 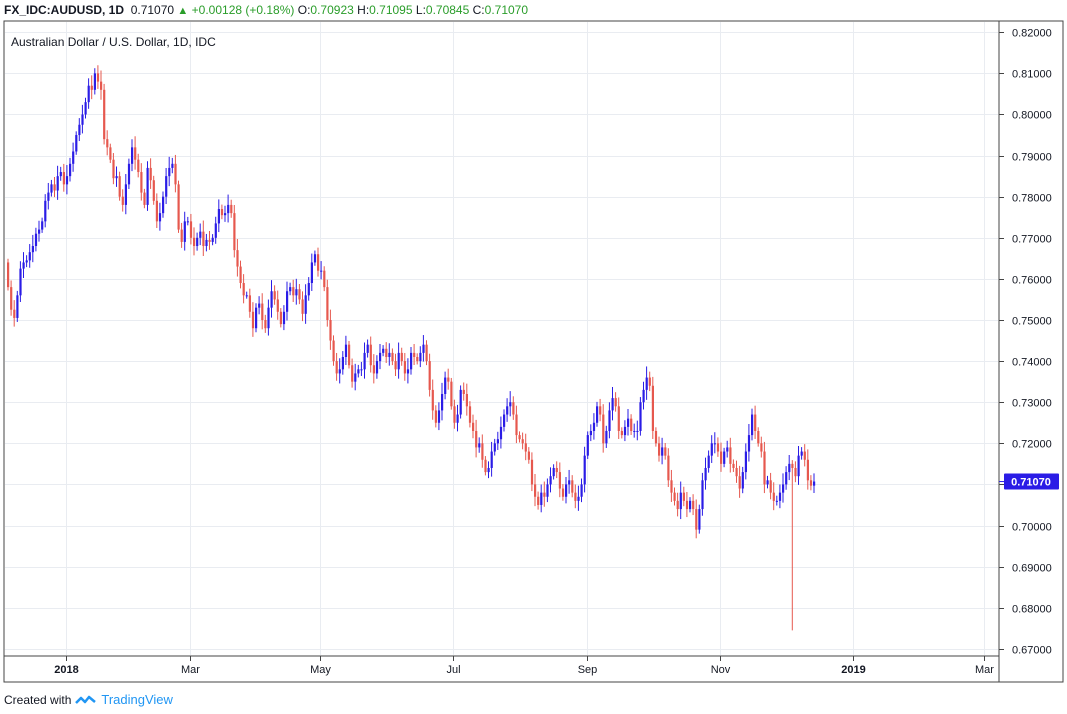 What do you see at coordinates (137, 699) in the screenshot?
I see `tradingview-brand: TradingView` at bounding box center [137, 699].